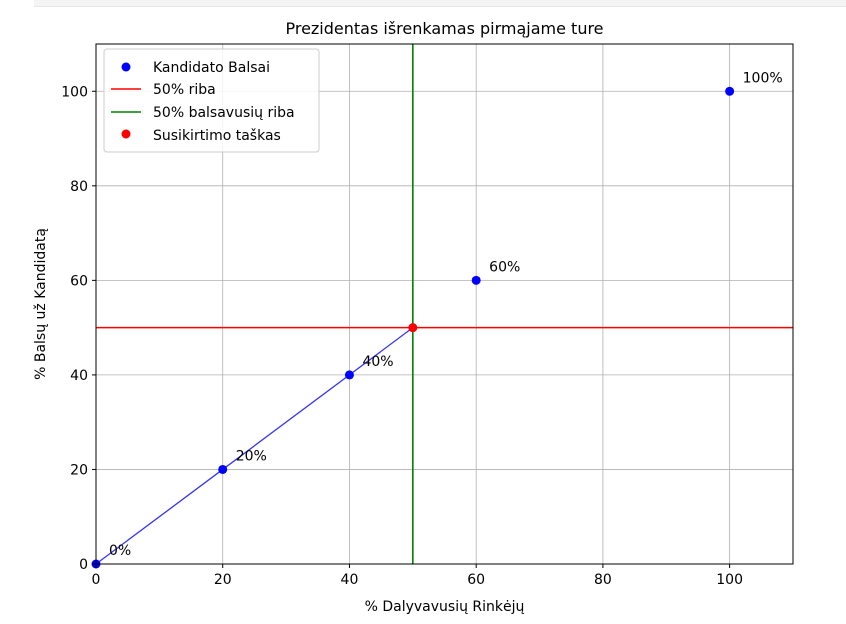  I want to click on x-tick-label: 80, so click(603, 580).